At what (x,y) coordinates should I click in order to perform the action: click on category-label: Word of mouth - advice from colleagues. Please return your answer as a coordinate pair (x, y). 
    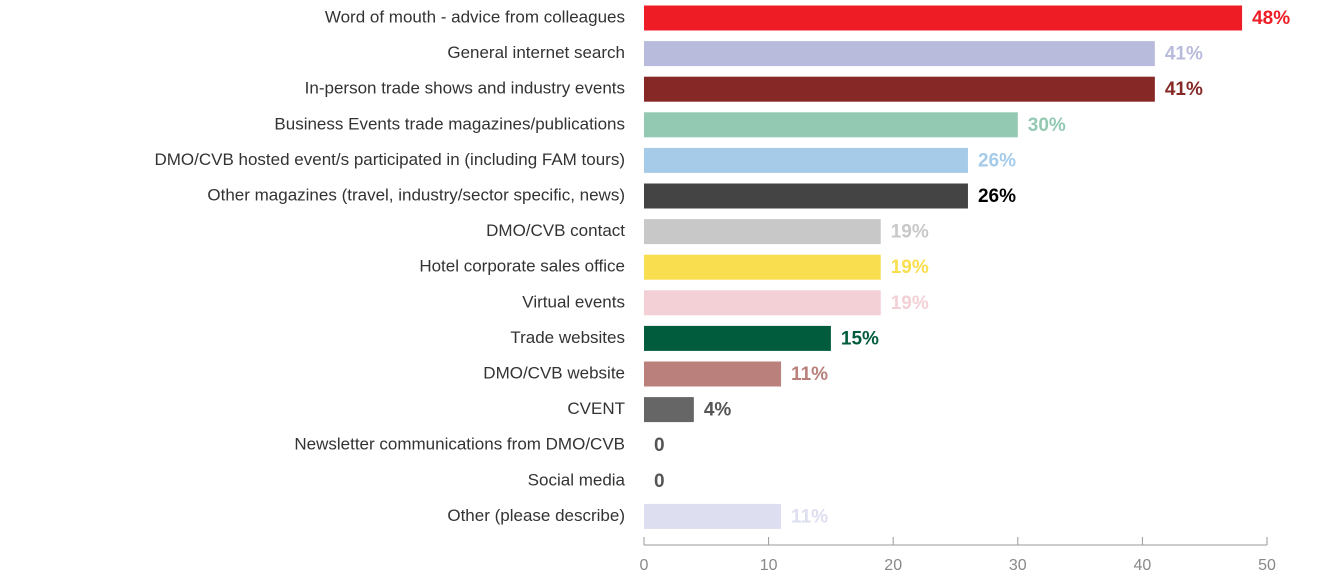
    Looking at the image, I should click on (475, 16).